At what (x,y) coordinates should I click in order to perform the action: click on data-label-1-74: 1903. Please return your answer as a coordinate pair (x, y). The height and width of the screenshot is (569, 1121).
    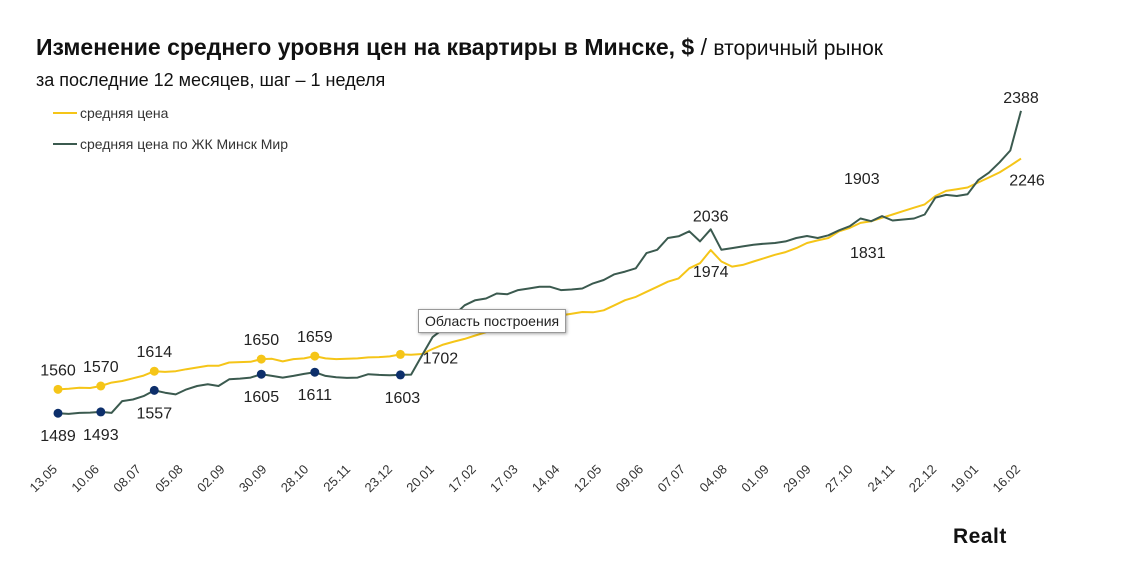
    Looking at the image, I should click on (862, 179).